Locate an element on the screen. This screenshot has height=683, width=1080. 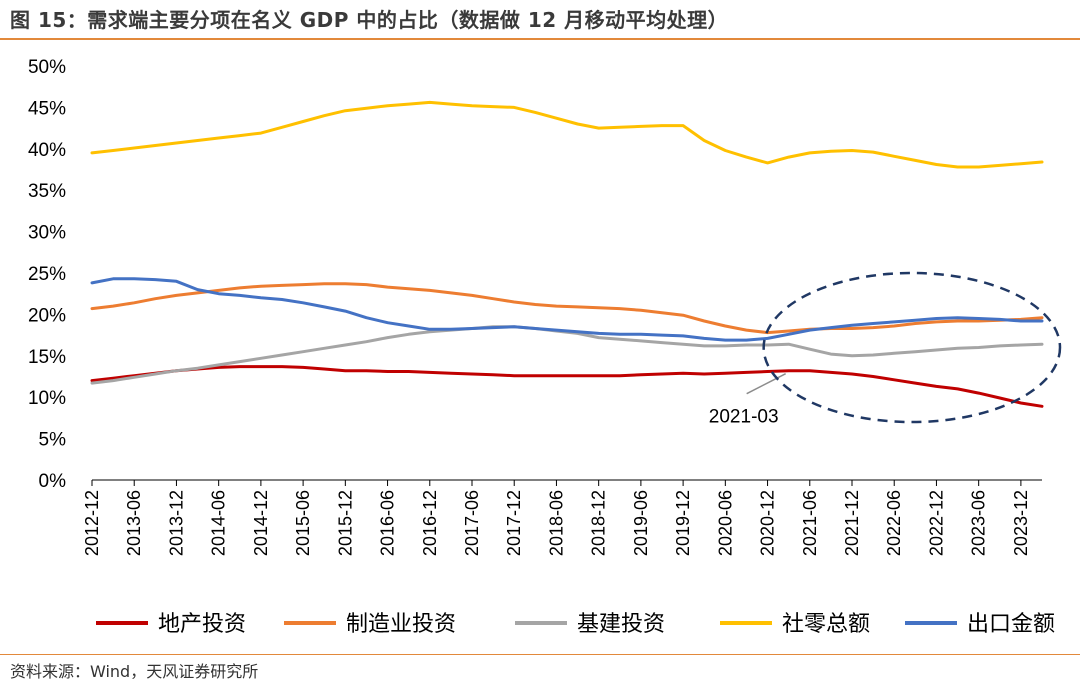
x-tick-label: 2022-12 is located at coordinates (936, 523).